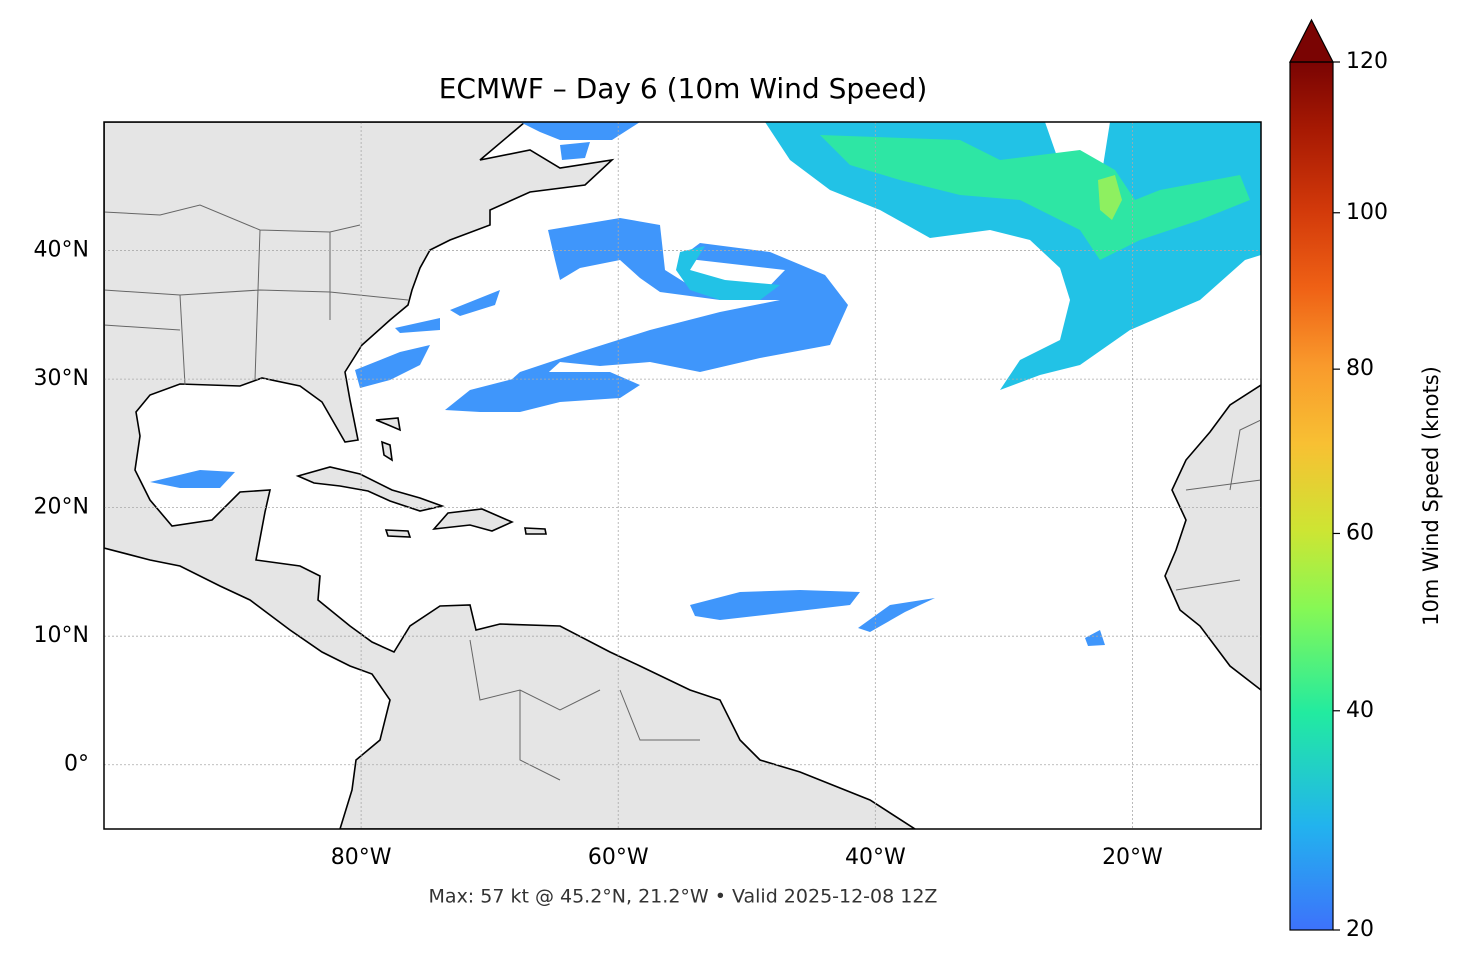 The height and width of the screenshot is (969, 1466). What do you see at coordinates (1366, 480) in the screenshot?
I see `colorbar: 10m Wind Speed (knots) 20 40 60 80 100 120` at bounding box center [1366, 480].